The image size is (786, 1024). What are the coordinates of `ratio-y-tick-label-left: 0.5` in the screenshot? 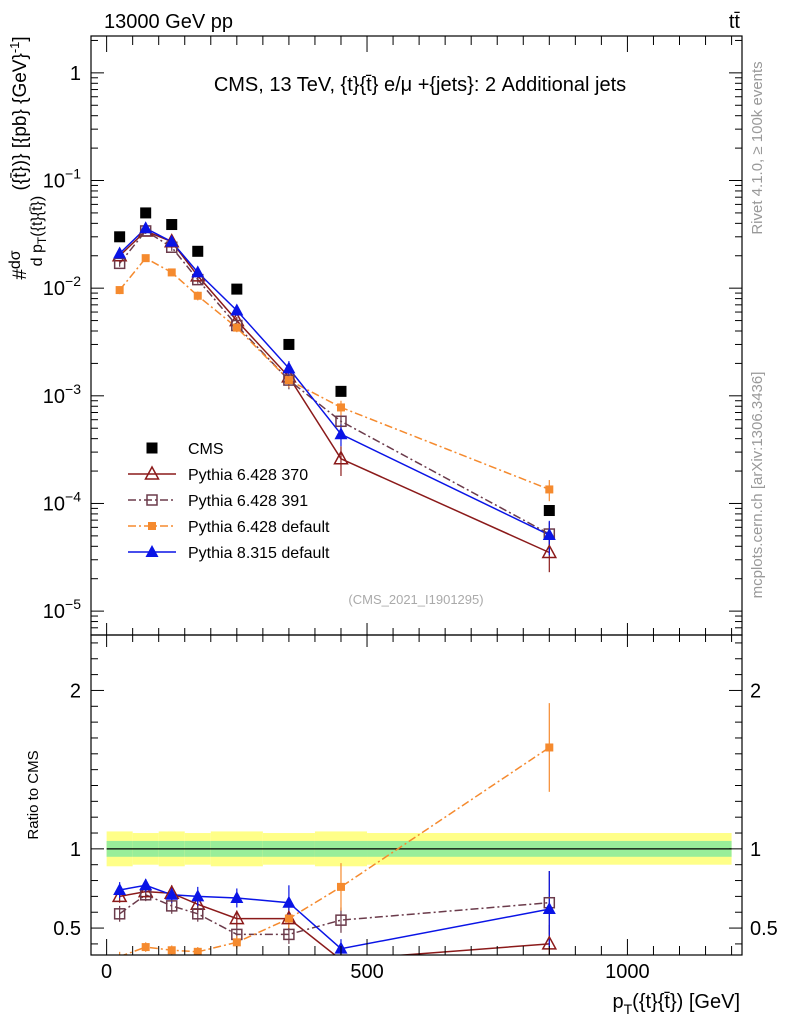 It's located at (67, 929).